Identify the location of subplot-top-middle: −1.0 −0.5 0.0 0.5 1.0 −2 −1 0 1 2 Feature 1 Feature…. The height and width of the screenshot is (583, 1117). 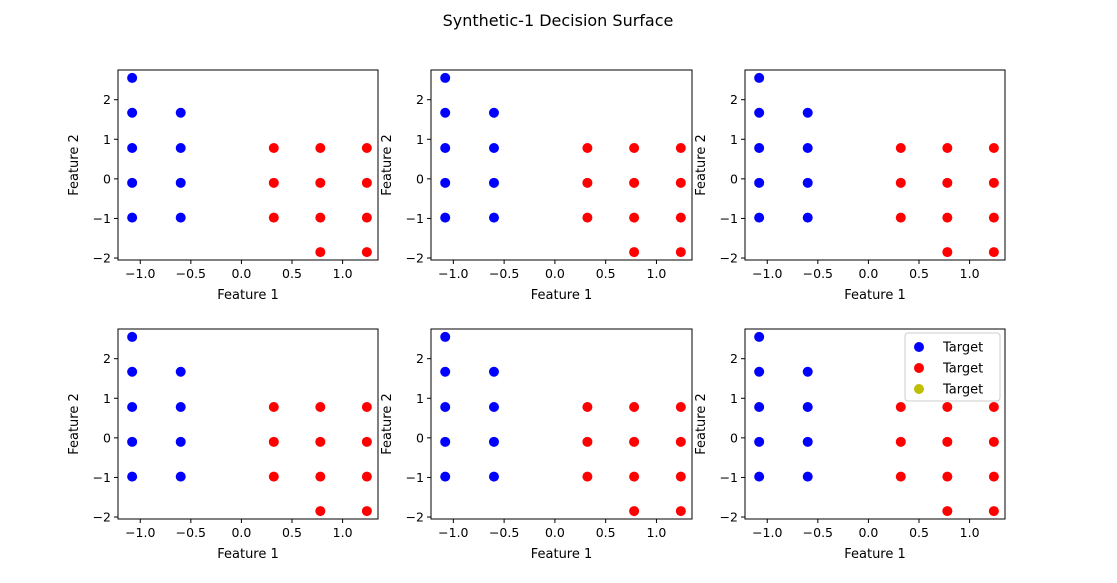
(536, 186).